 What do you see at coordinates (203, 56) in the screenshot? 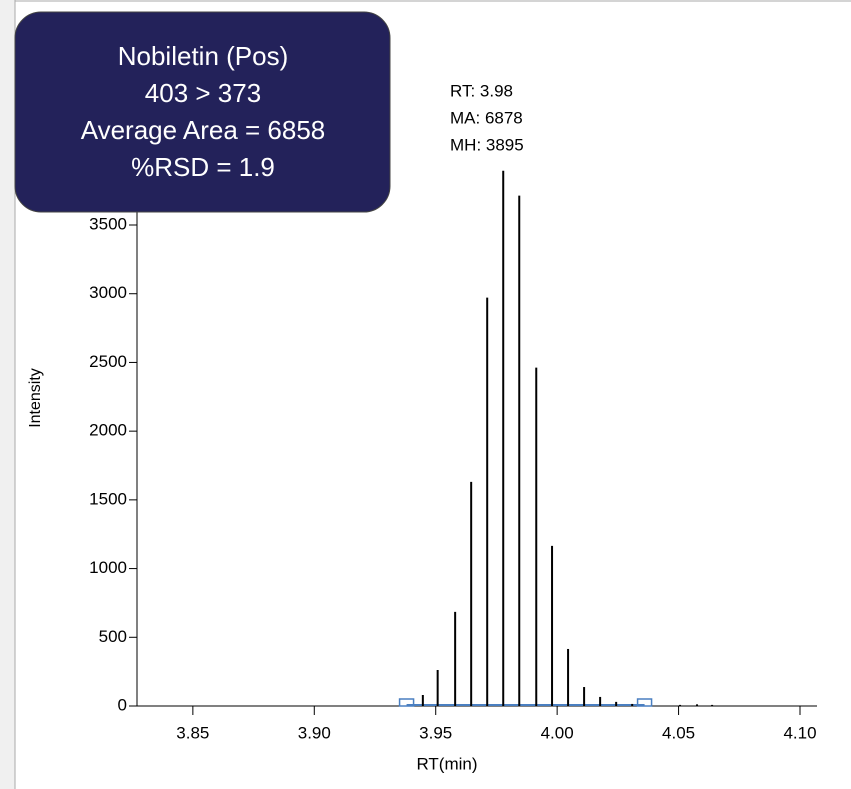
I see `info-box-text: Nobiletin (Pos)` at bounding box center [203, 56].